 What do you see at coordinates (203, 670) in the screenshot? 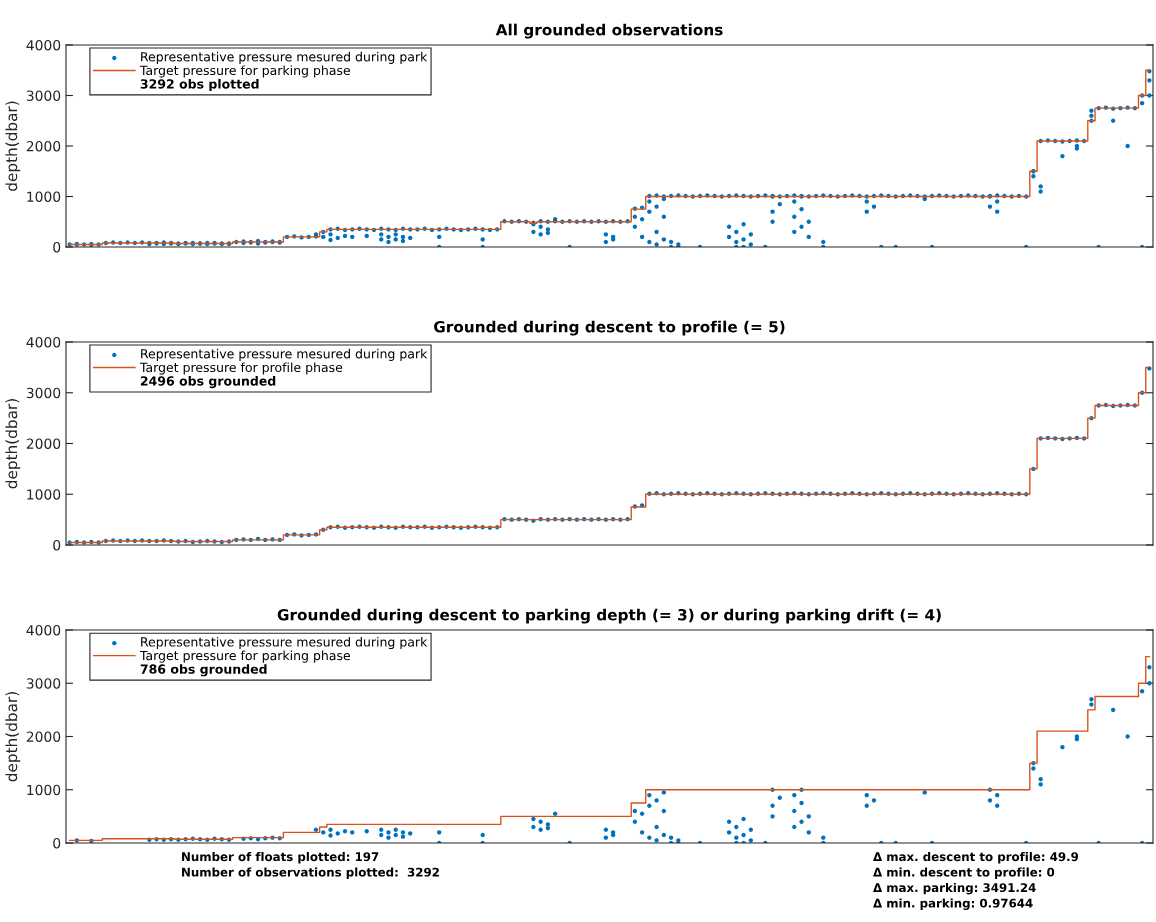
I see `annotation: 786 obs grounded` at bounding box center [203, 670].